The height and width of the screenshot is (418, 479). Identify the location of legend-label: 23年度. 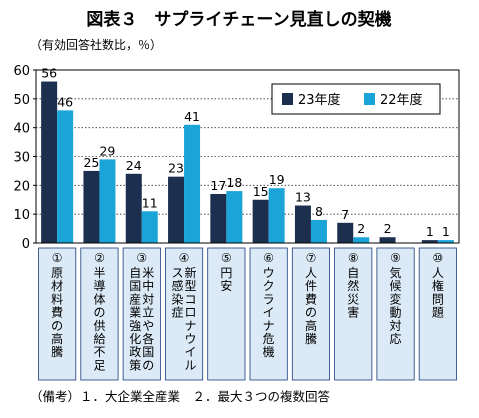
(319, 100).